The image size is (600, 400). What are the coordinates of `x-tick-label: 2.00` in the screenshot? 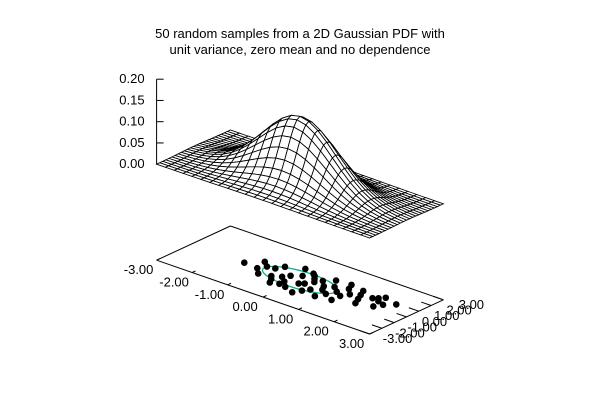 It's located at (315, 331).